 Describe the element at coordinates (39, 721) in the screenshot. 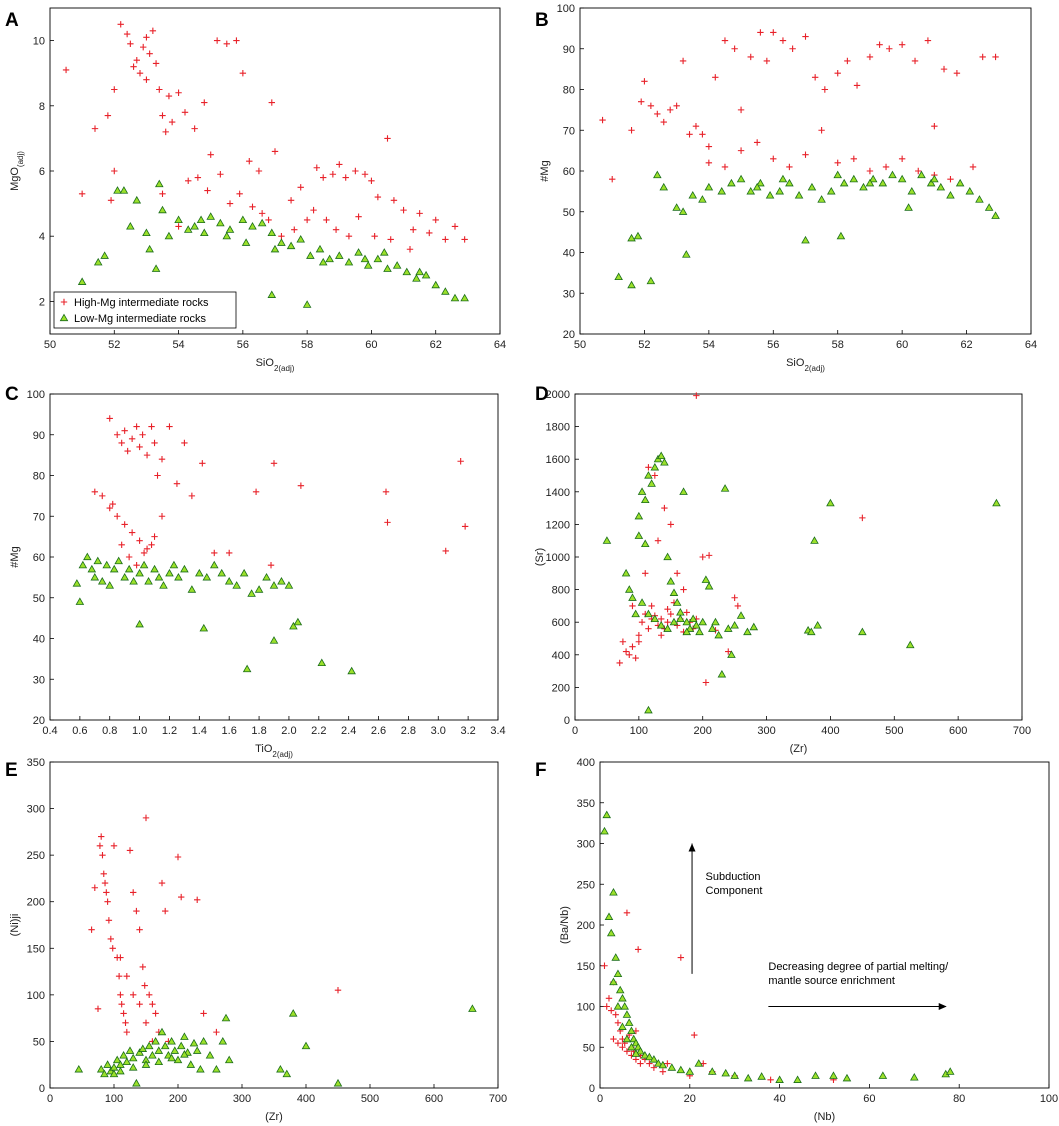

I see `y-tick-label-C: 20` at that location.